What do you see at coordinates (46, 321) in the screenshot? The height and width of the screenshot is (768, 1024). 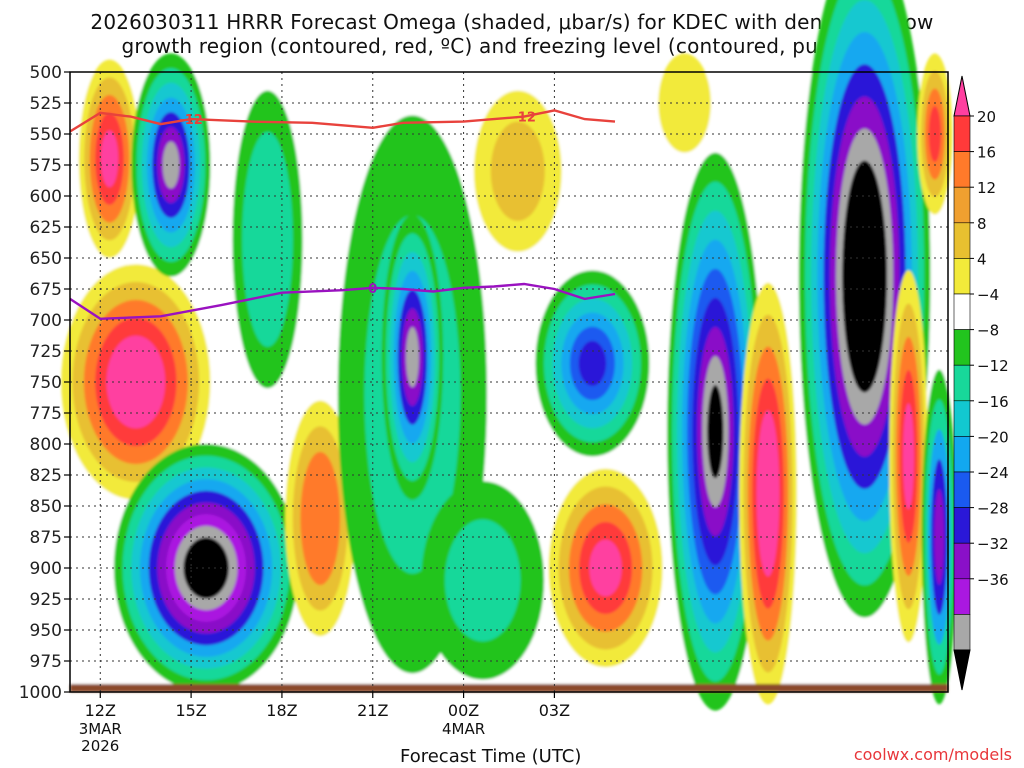 I see `y-tick-label-700: 700` at bounding box center [46, 321].